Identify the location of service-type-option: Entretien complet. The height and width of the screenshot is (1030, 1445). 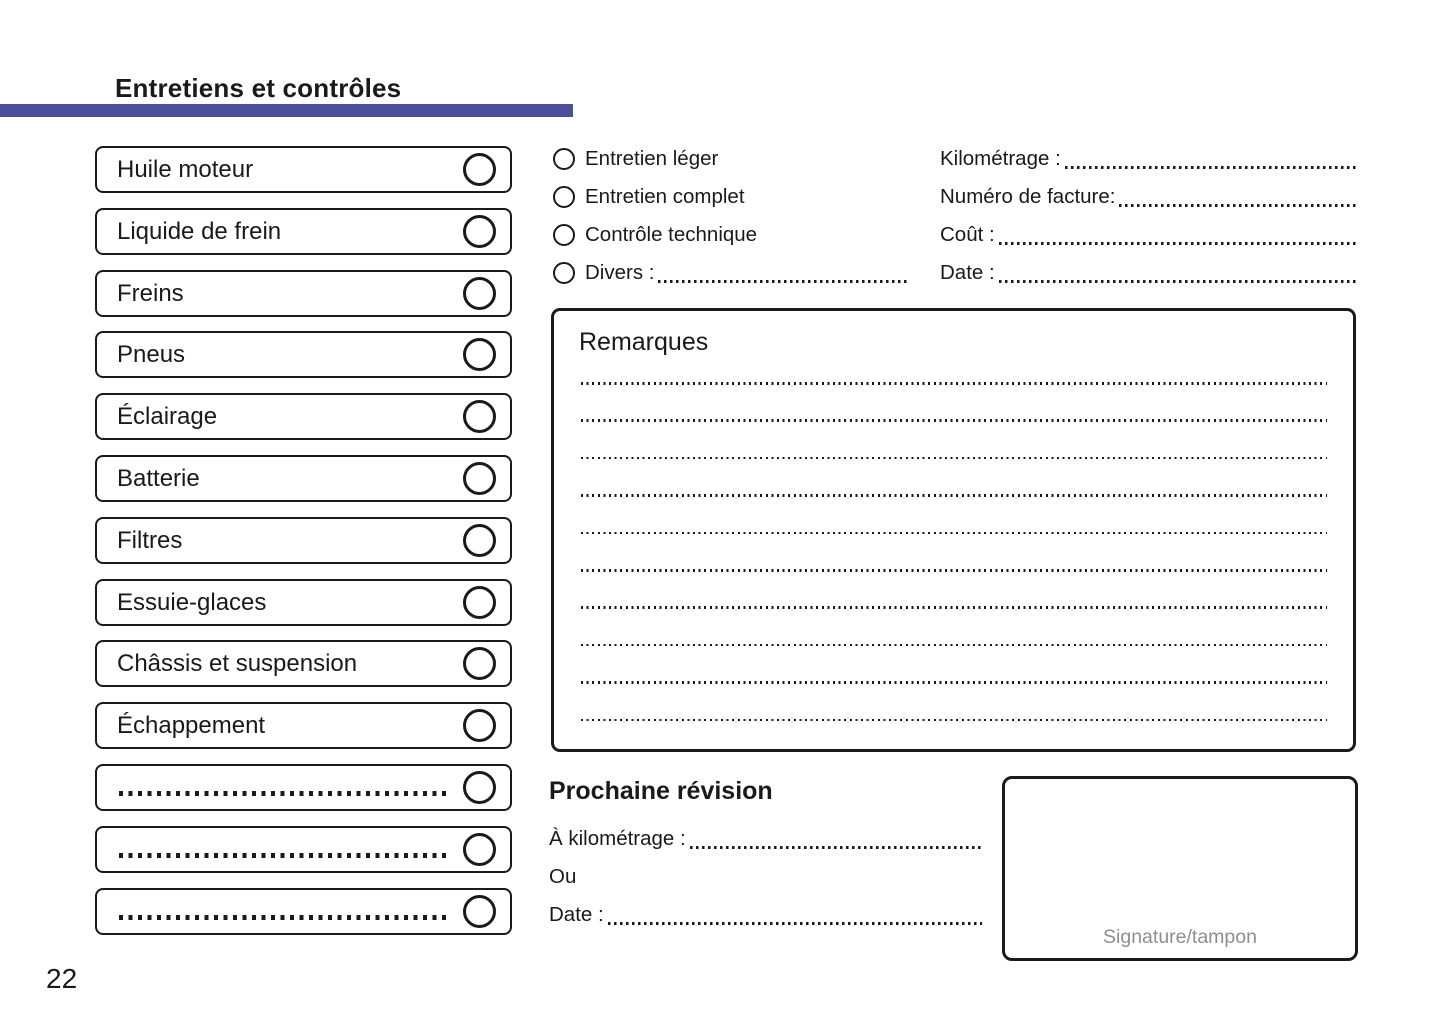
(730, 197).